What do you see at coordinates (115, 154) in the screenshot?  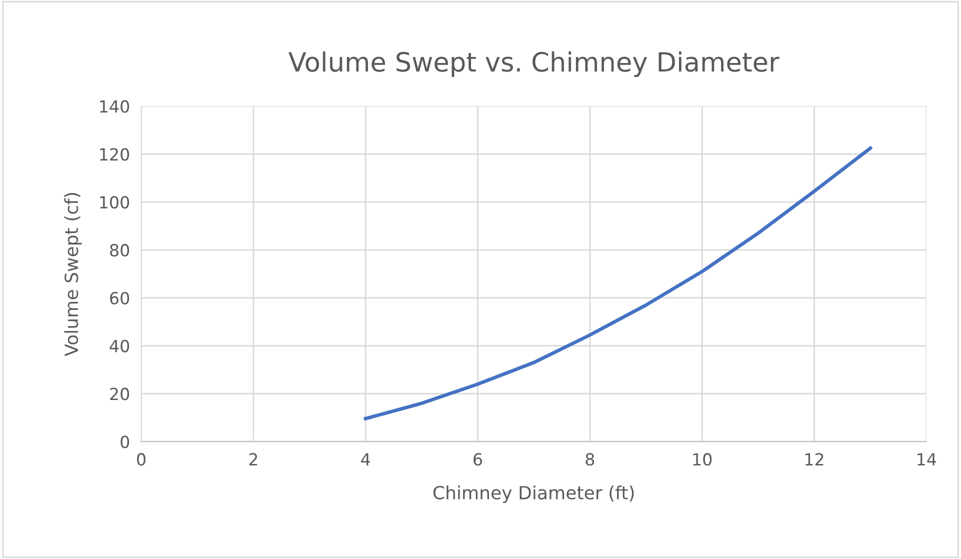 I see `y-tick-label: 120` at bounding box center [115, 154].